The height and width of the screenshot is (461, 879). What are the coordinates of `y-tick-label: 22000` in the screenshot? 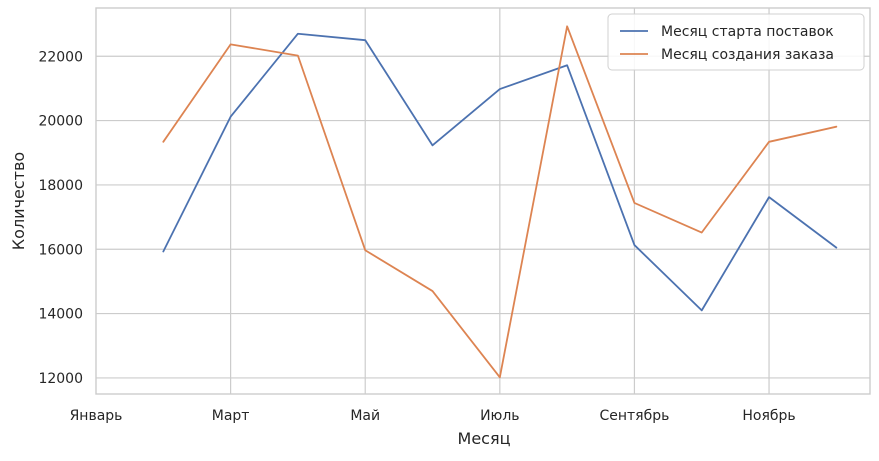 It's located at (60, 57).